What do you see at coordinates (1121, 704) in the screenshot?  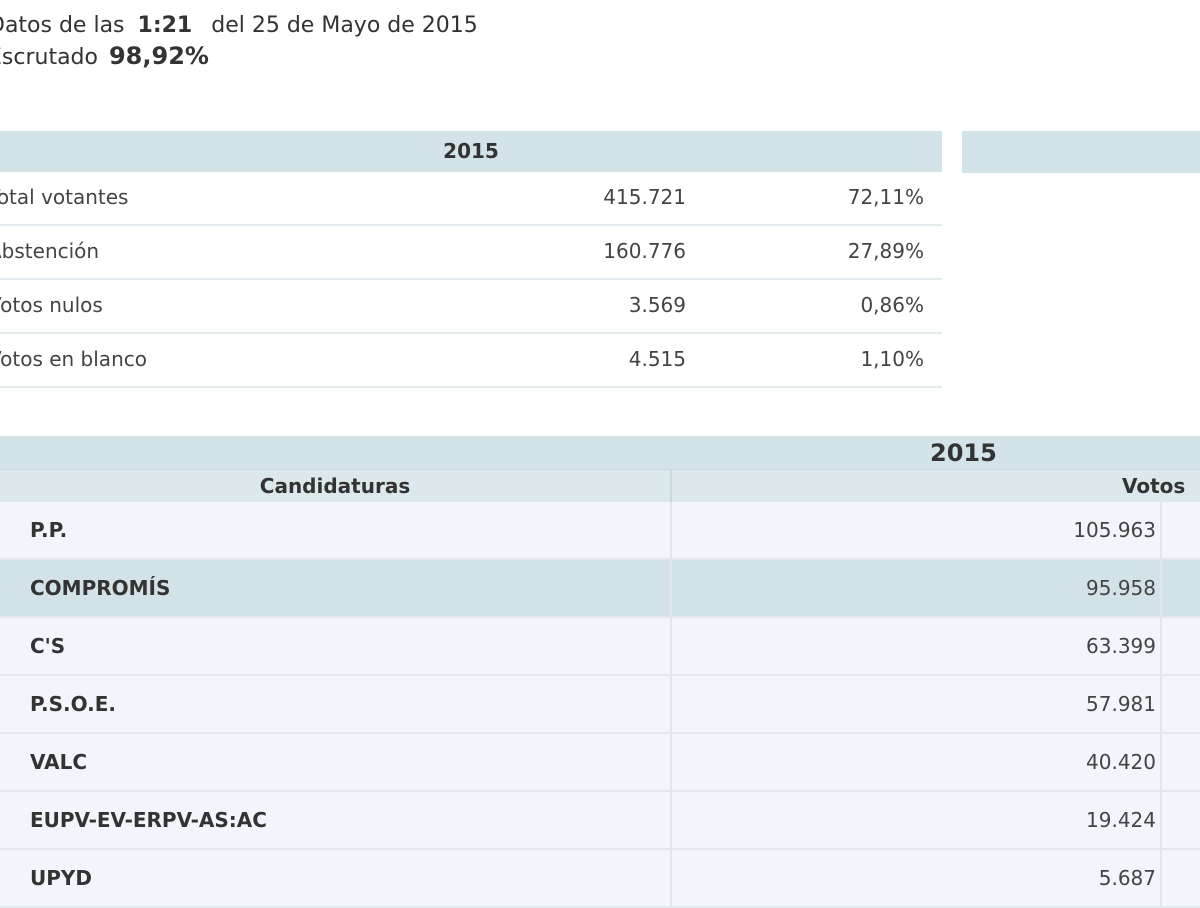 I see `party-votes: 57.981` at bounding box center [1121, 704].